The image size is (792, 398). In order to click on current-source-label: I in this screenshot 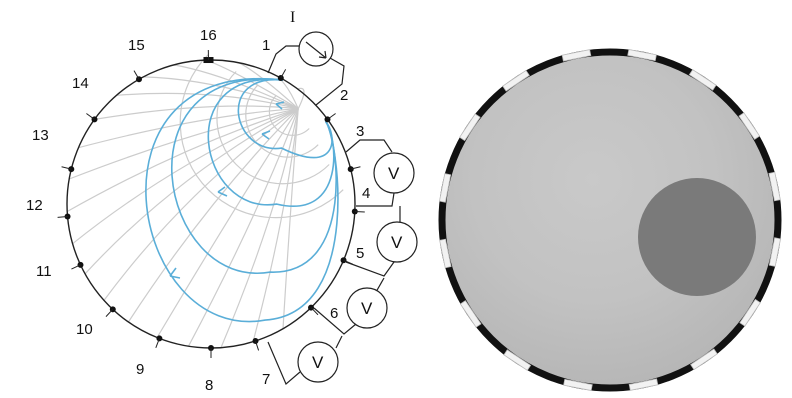, I will do `click(292, 17)`.